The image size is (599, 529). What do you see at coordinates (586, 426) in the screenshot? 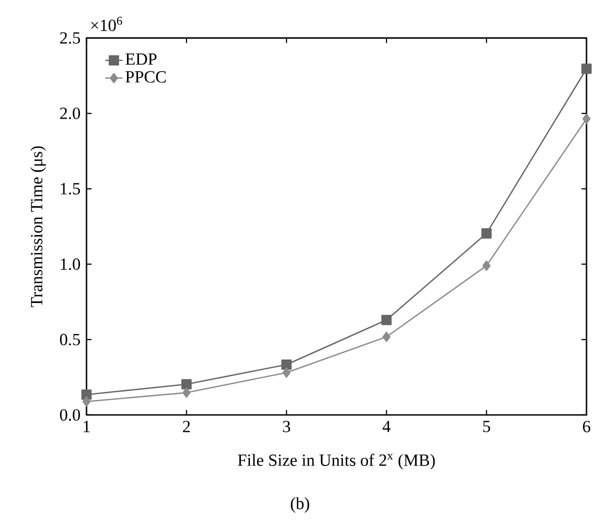
I see `x-tick-label: 6` at bounding box center [586, 426].